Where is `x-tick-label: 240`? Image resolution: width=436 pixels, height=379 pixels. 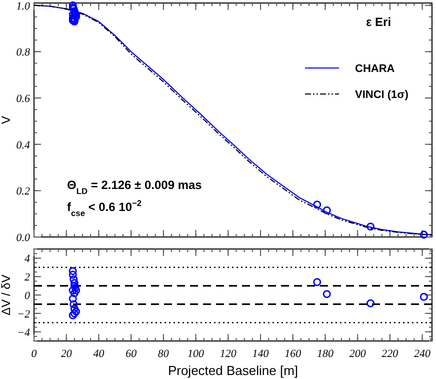 x-tick-label: 240 is located at coordinates (423, 354).